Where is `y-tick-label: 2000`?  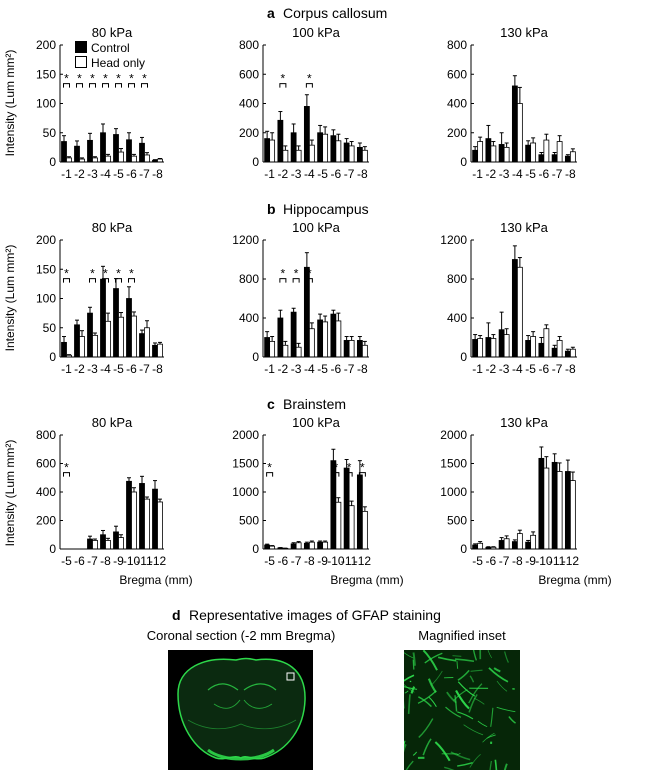
y-tick-label: 2000 is located at coordinates (245, 435).